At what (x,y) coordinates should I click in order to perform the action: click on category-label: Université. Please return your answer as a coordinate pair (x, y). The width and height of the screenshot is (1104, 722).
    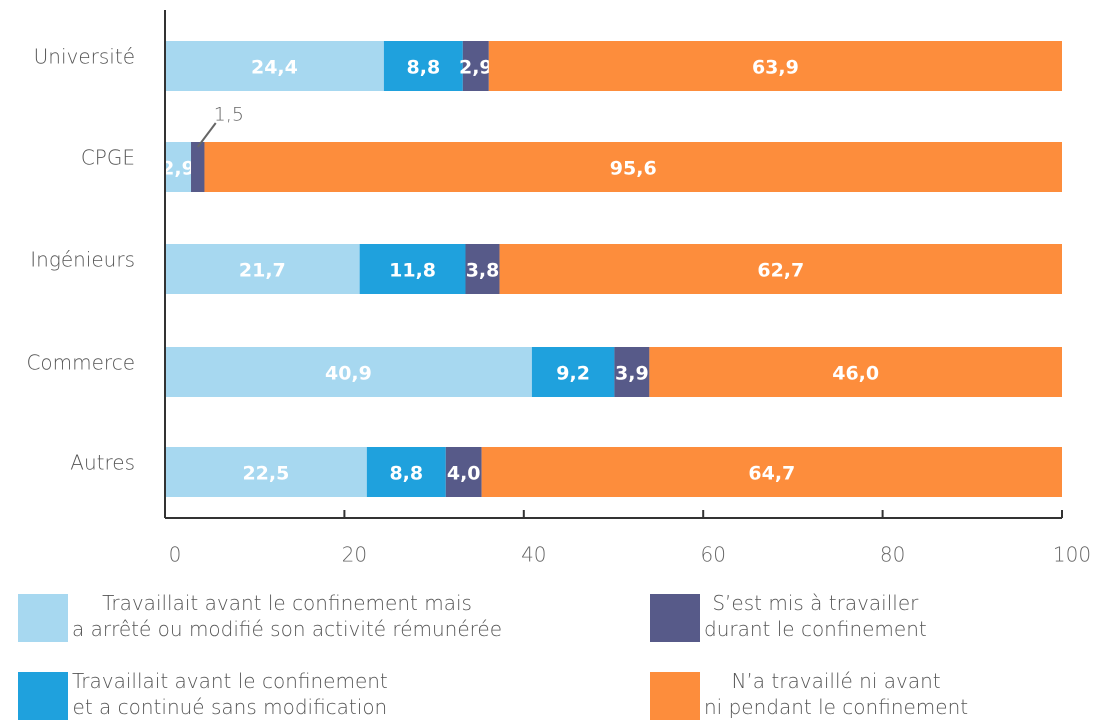
    Looking at the image, I should click on (84, 57).